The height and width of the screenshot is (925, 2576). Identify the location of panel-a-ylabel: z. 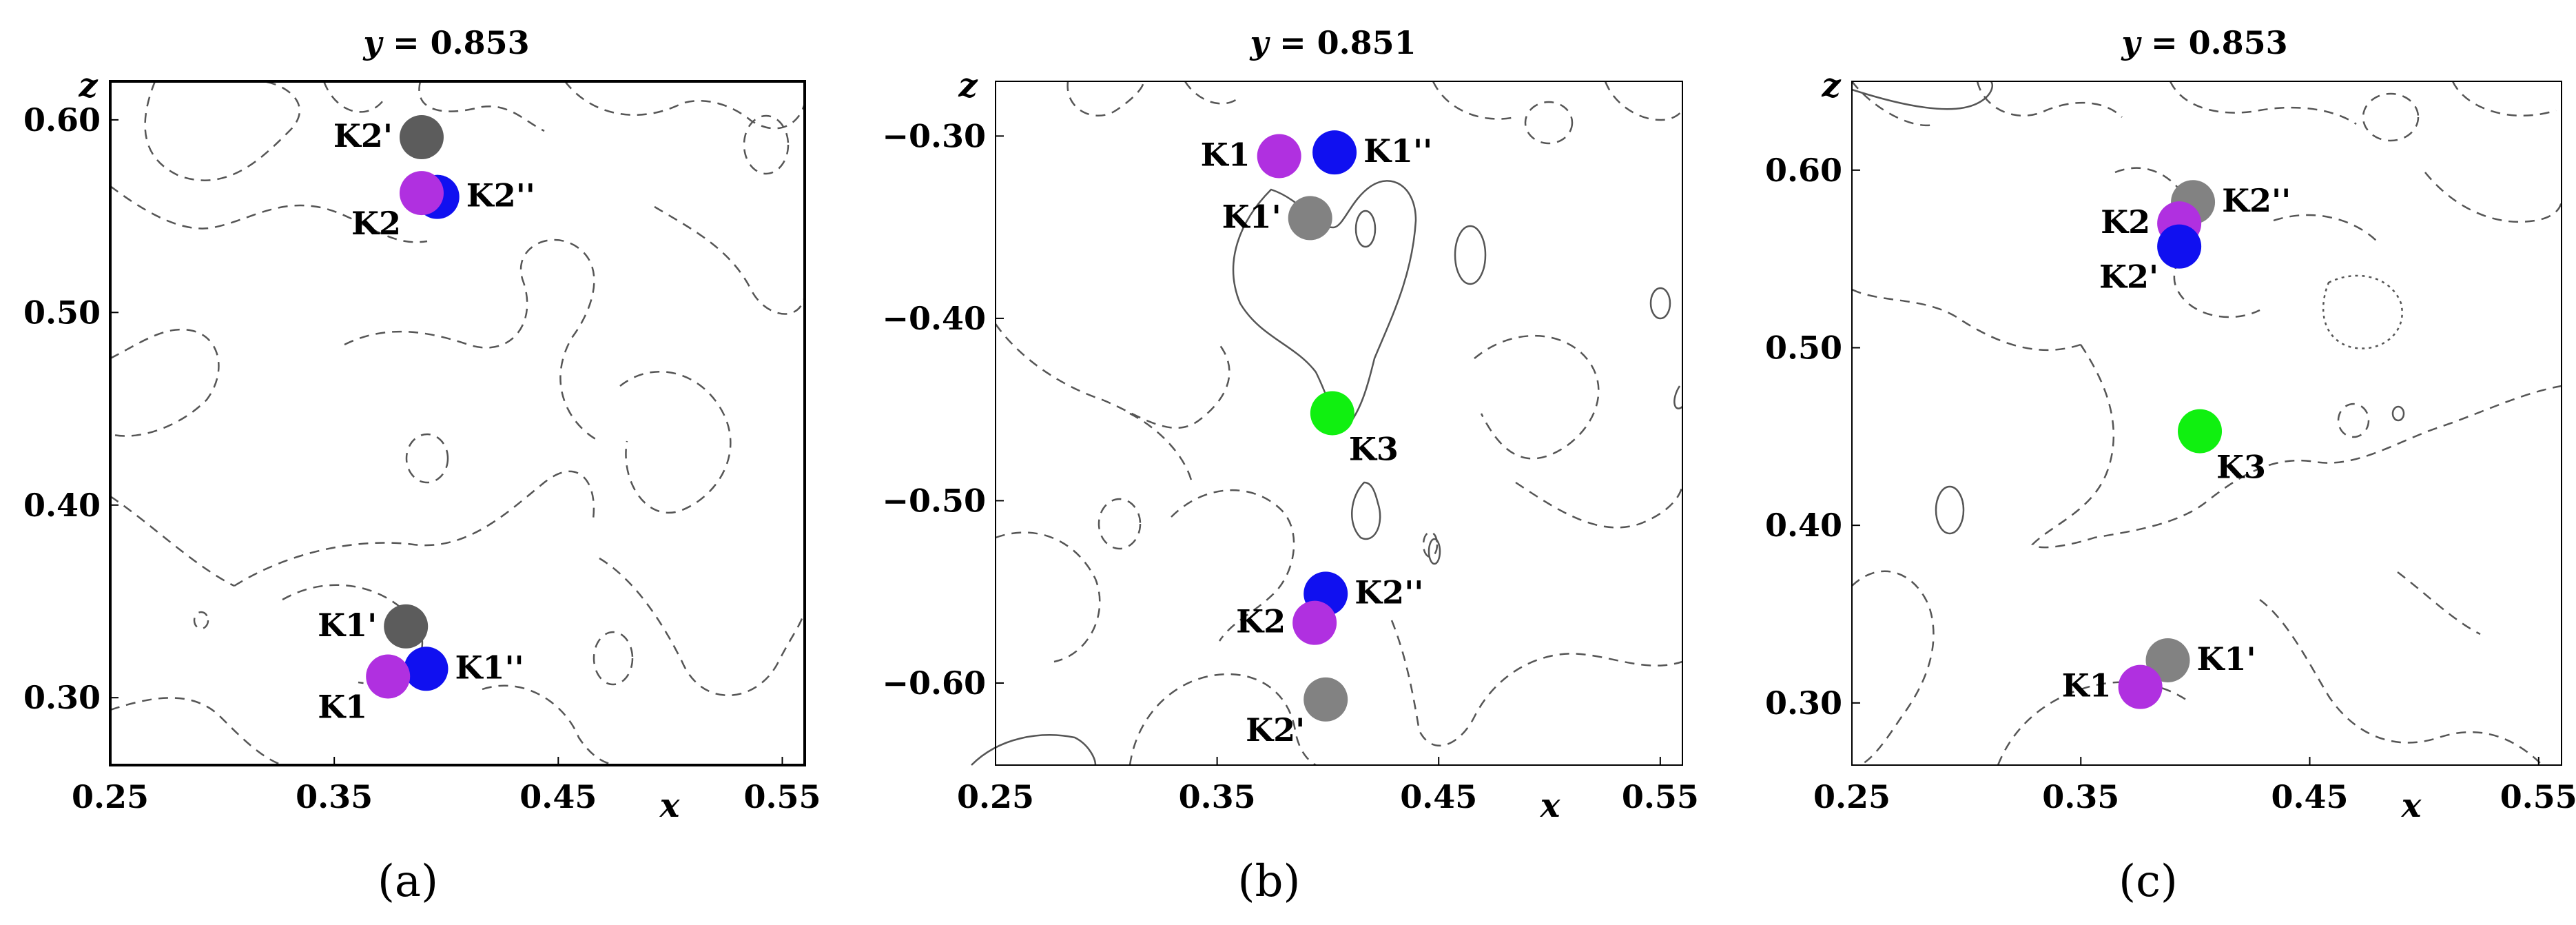
(88, 86).